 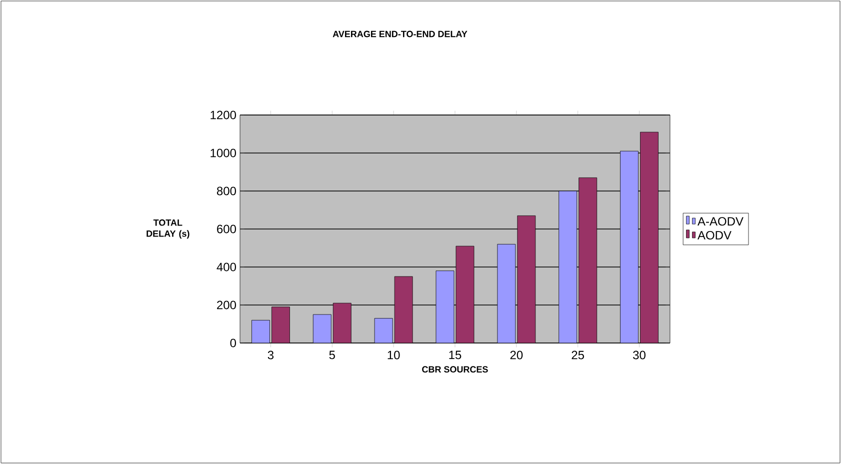 What do you see at coordinates (168, 229) in the screenshot?
I see `y-axis-title: TOTAL DELAY (s)` at bounding box center [168, 229].